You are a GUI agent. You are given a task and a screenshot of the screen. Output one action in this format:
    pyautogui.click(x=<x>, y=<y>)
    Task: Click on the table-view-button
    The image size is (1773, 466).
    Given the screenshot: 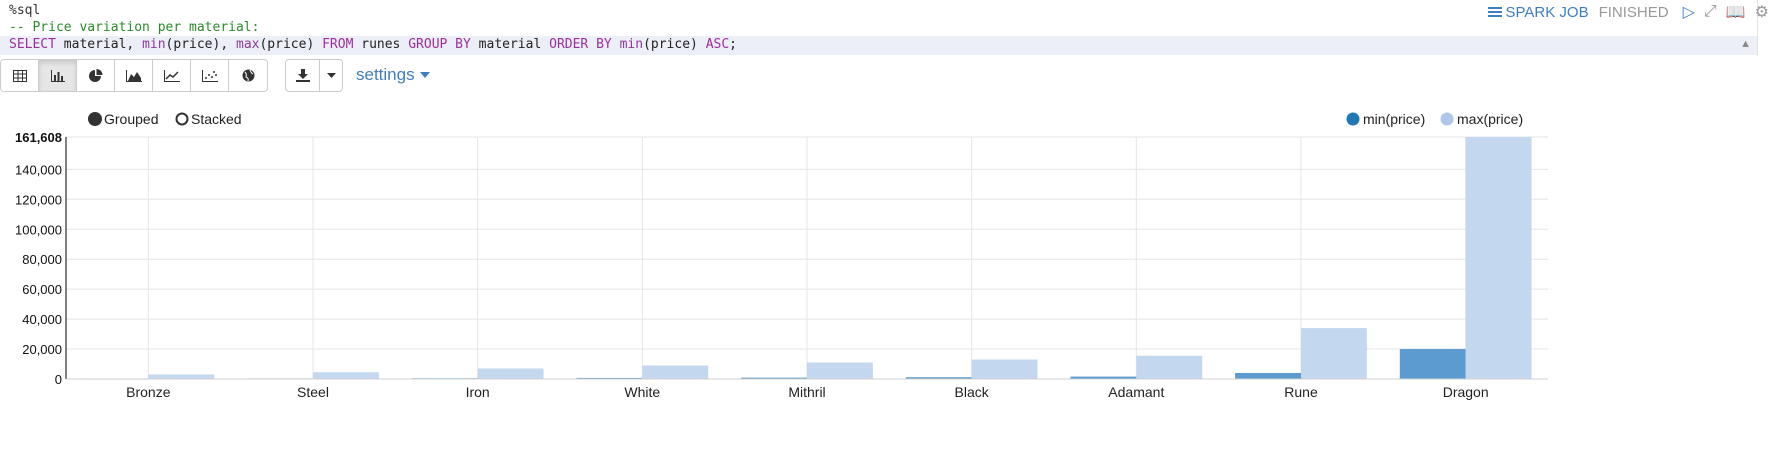 What is the action you would take?
    pyautogui.click(x=20, y=75)
    